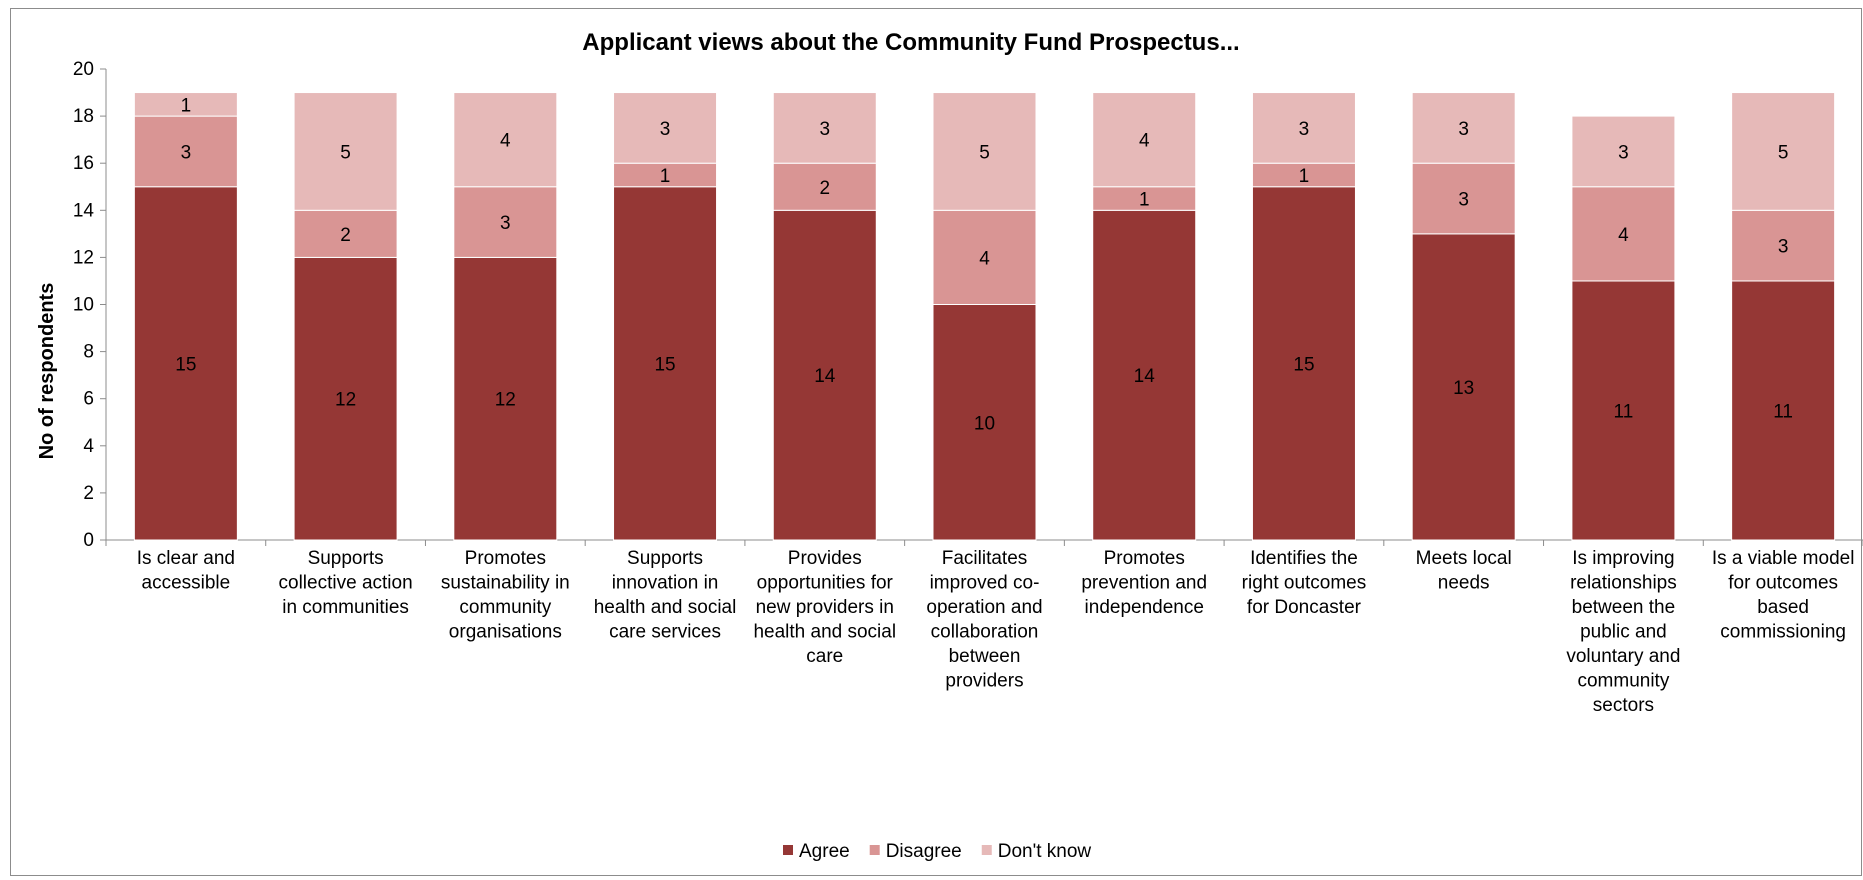 The height and width of the screenshot is (880, 1863). What do you see at coordinates (47, 371) in the screenshot?
I see `y-axis-label: No of respondents` at bounding box center [47, 371].